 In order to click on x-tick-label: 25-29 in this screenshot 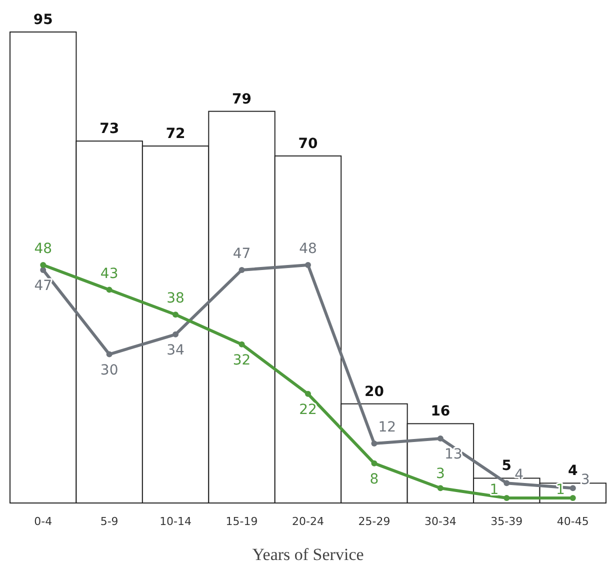, I will do `click(374, 521)`.